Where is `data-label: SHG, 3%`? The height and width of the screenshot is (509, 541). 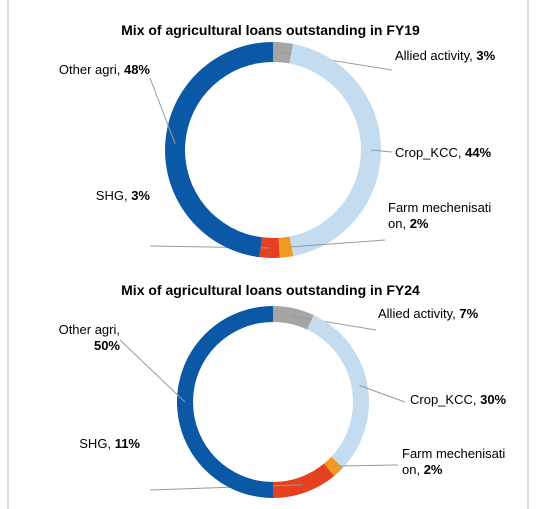 data-label: SHG, 3% is located at coordinates (95, 196).